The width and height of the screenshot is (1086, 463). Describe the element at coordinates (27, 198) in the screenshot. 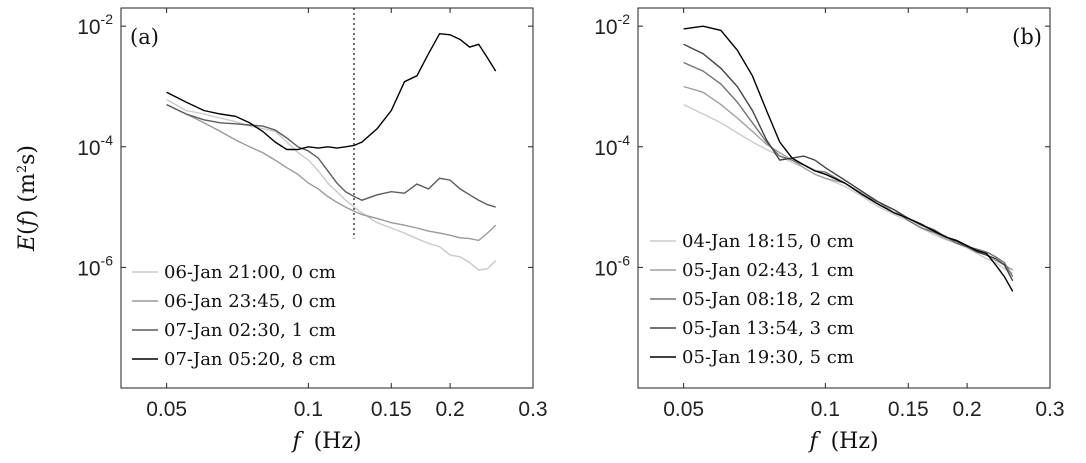

I see `panel-a-y-axis-title: E(f) (m2s)` at that location.